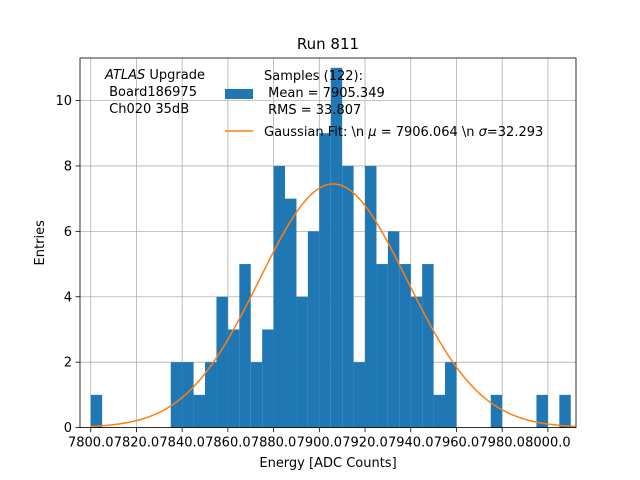 This screenshot has height=480, width=640. What do you see at coordinates (313, 76) in the screenshot?
I see `legend-samples-label: Samples (122):` at bounding box center [313, 76].